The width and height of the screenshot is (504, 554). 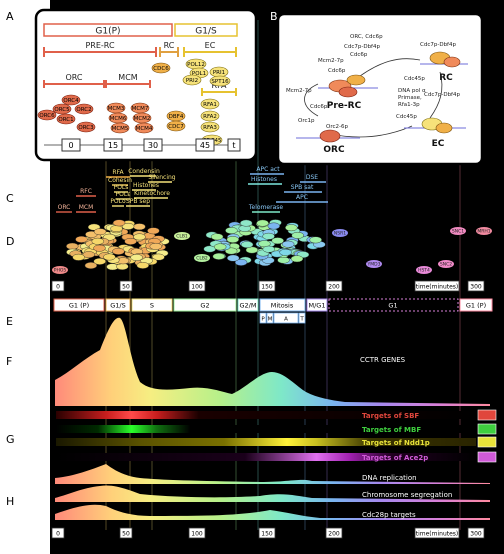 What do you see at coordinates (71, 101) in the screenshot?
I see `orc-protein: ORC4` at bounding box center [71, 101].